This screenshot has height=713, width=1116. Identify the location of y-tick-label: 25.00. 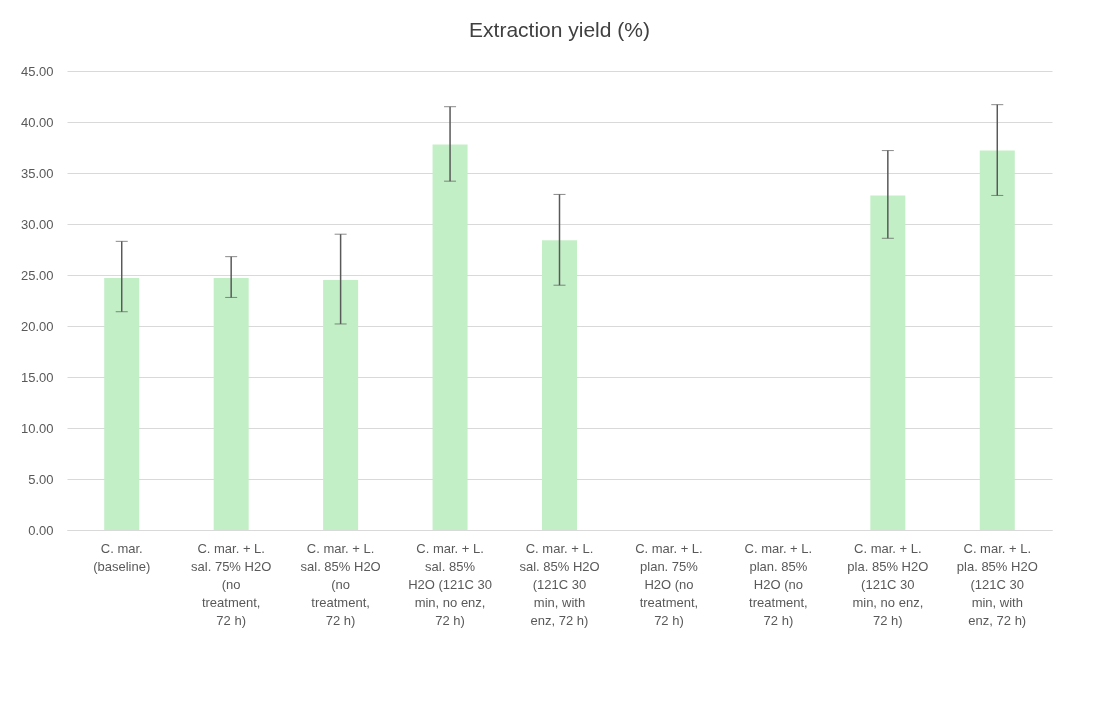
(37, 275).